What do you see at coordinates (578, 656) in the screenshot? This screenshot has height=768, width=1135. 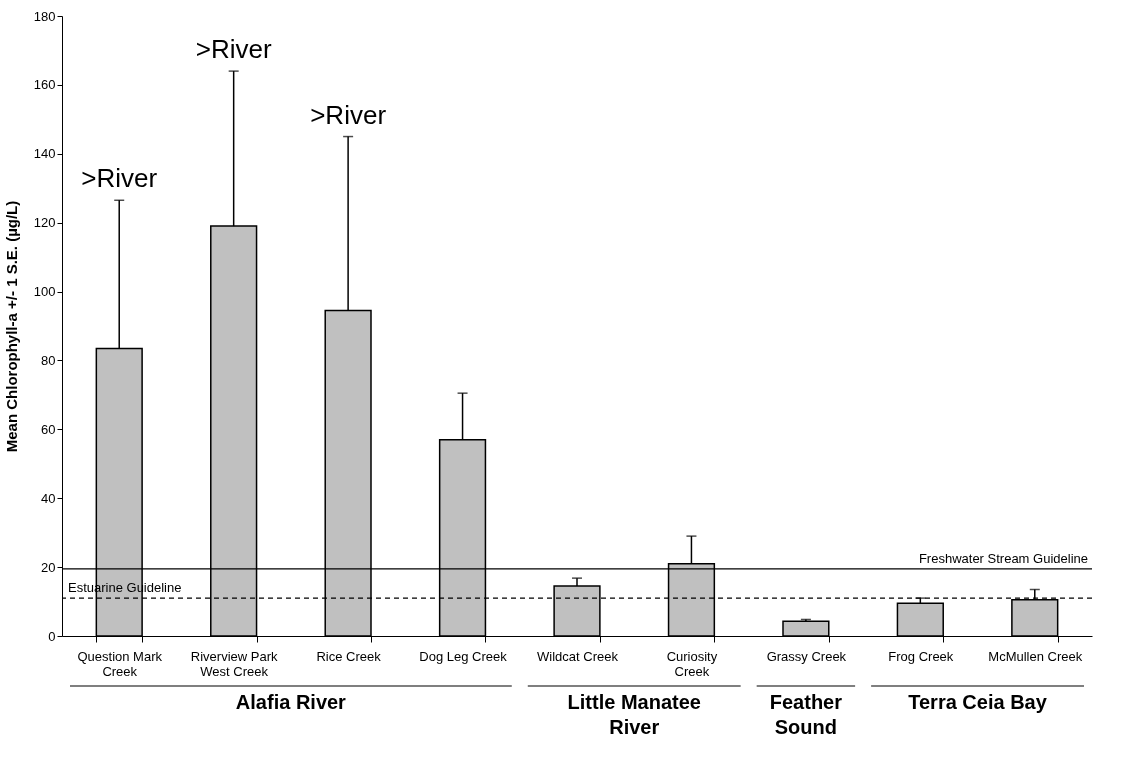 I see `x-tick-label: Wildcat Creek` at bounding box center [578, 656].